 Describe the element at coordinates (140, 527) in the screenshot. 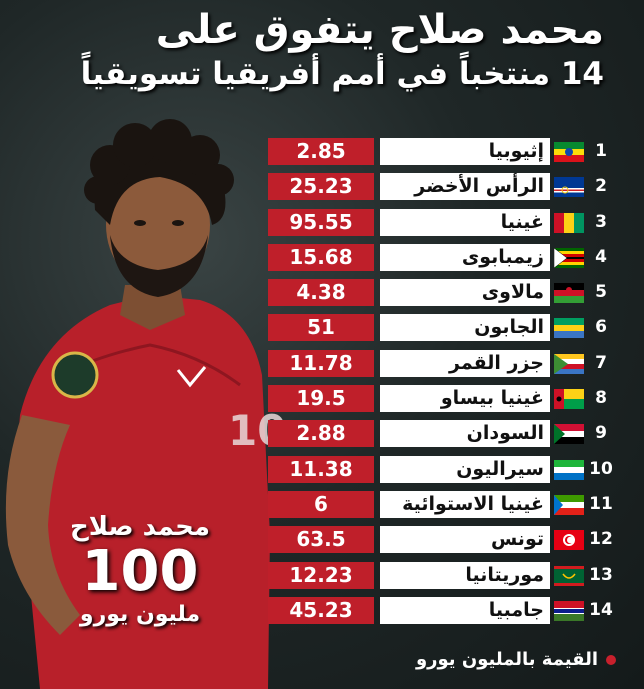

I see `salah-name: محمد صلاح` at that location.